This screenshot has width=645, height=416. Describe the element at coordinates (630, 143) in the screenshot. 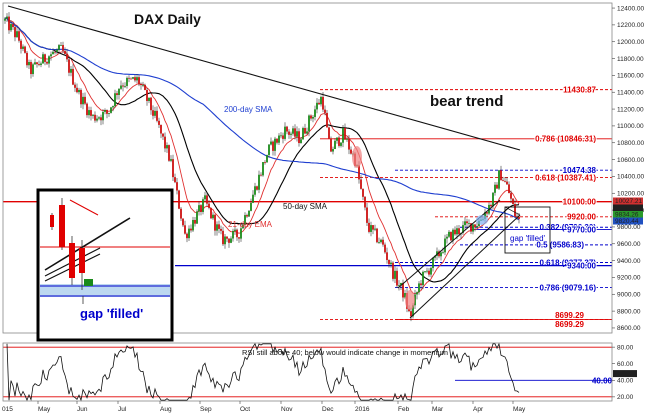

I see `y-tick-label: 10800.00` at that location.